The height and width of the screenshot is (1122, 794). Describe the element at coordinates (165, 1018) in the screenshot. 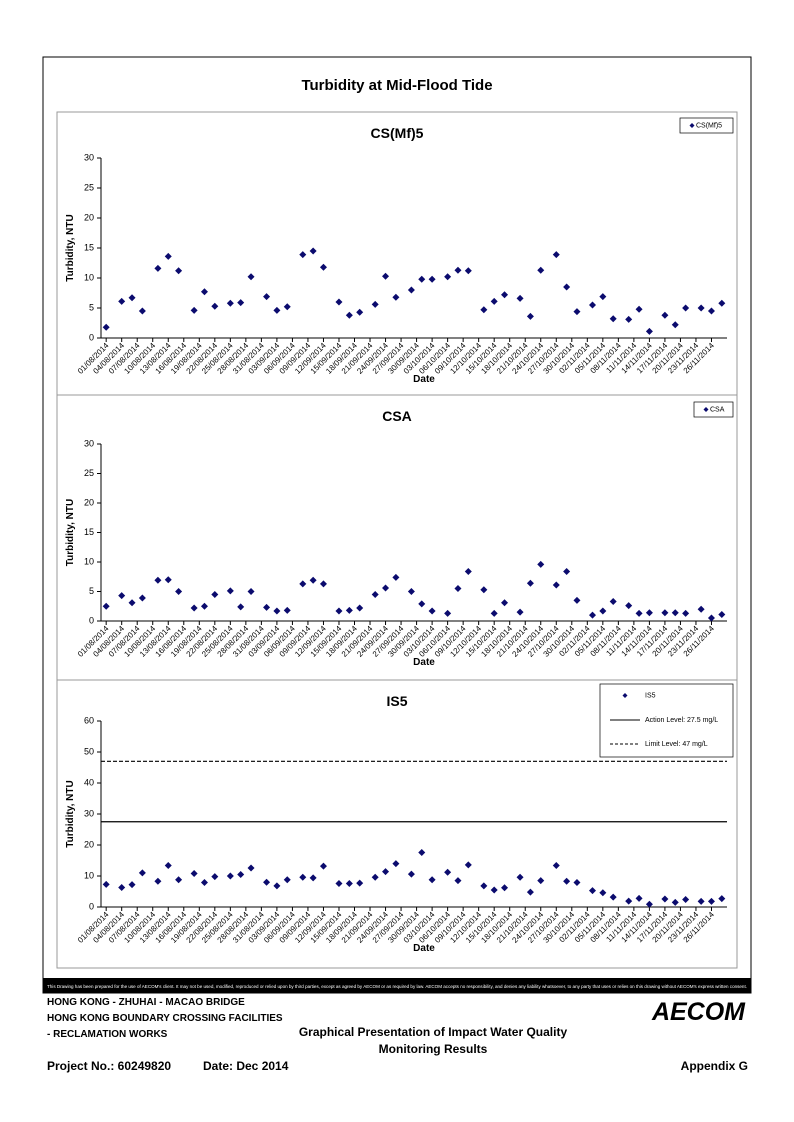

I see `project-line: HONG KONG BOUNDARY CROSSING FACILITIES` at that location.